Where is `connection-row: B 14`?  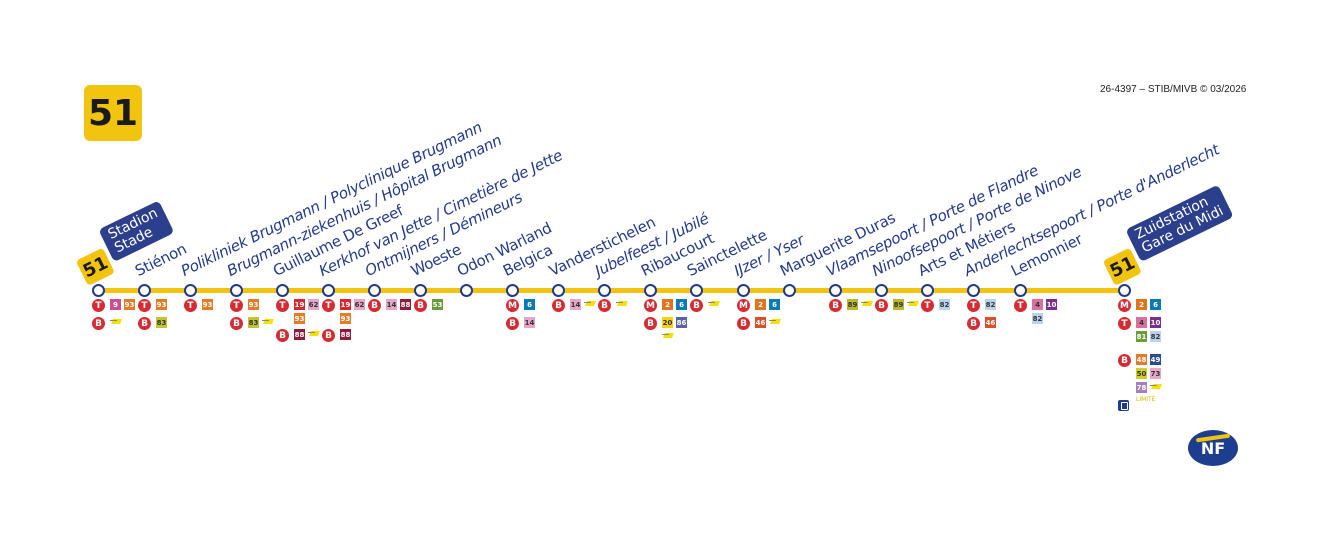 connection-row: B 14 is located at coordinates (576, 305).